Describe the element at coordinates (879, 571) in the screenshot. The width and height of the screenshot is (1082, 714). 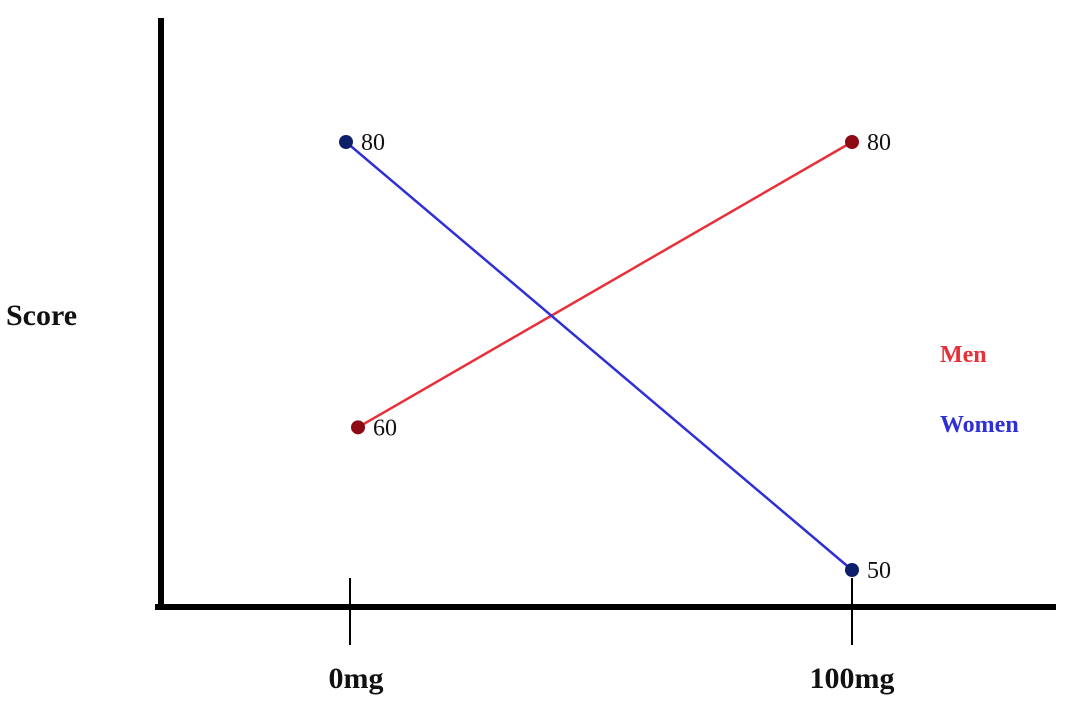
I see `data-label: 50` at that location.